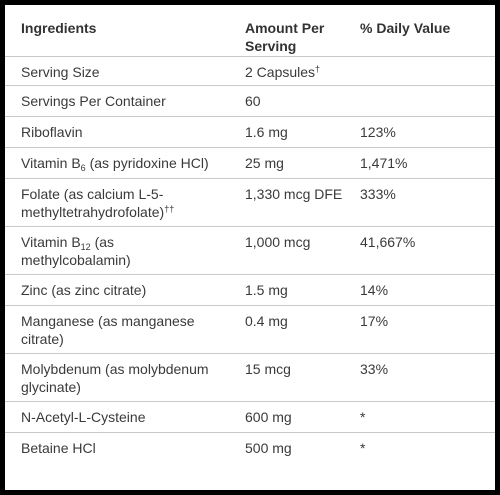  I want to click on ingredient-name: Vitamin B6 (as pyridoxine HCl), so click(123, 163).